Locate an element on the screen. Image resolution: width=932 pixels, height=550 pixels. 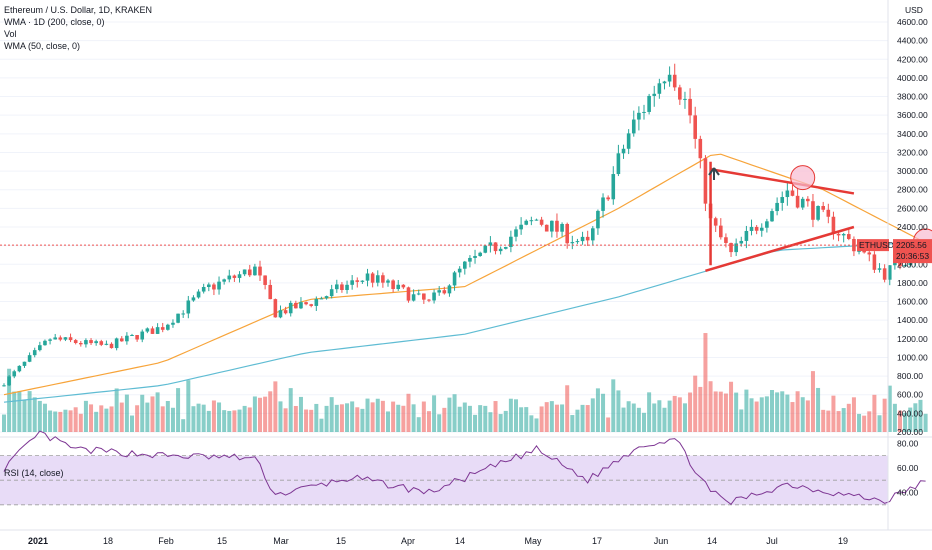
price-tick-label: 4600.00 is located at coordinates (912, 22).